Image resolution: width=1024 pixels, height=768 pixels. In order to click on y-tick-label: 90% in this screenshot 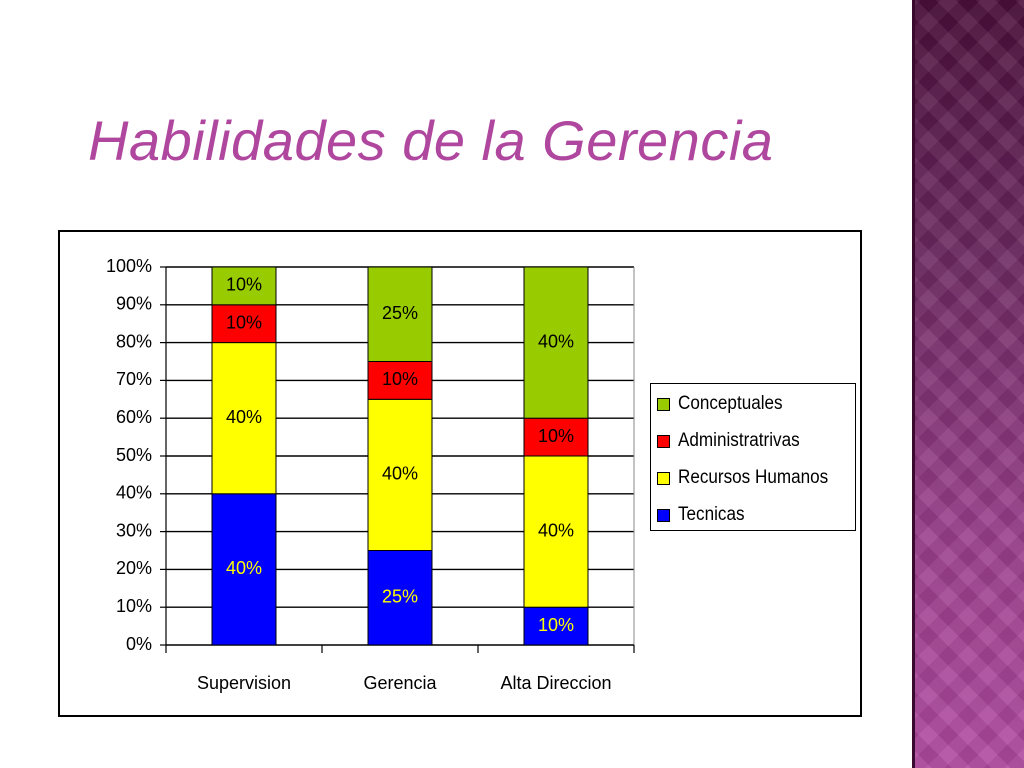, I will do `click(134, 304)`.